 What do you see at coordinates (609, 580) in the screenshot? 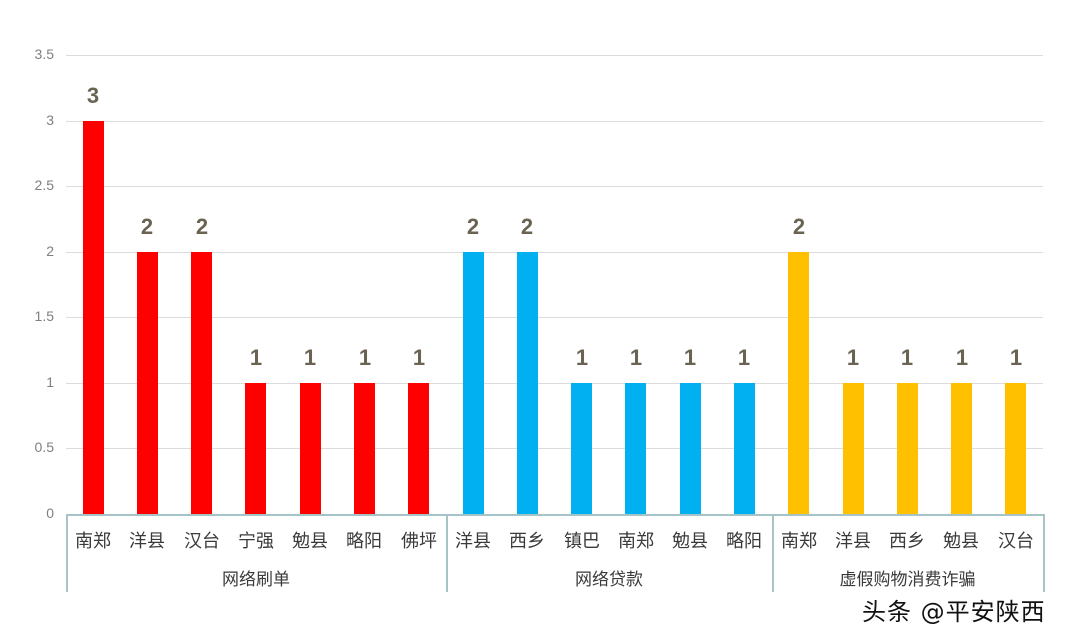
I see `group-label: 网络贷款` at bounding box center [609, 580].